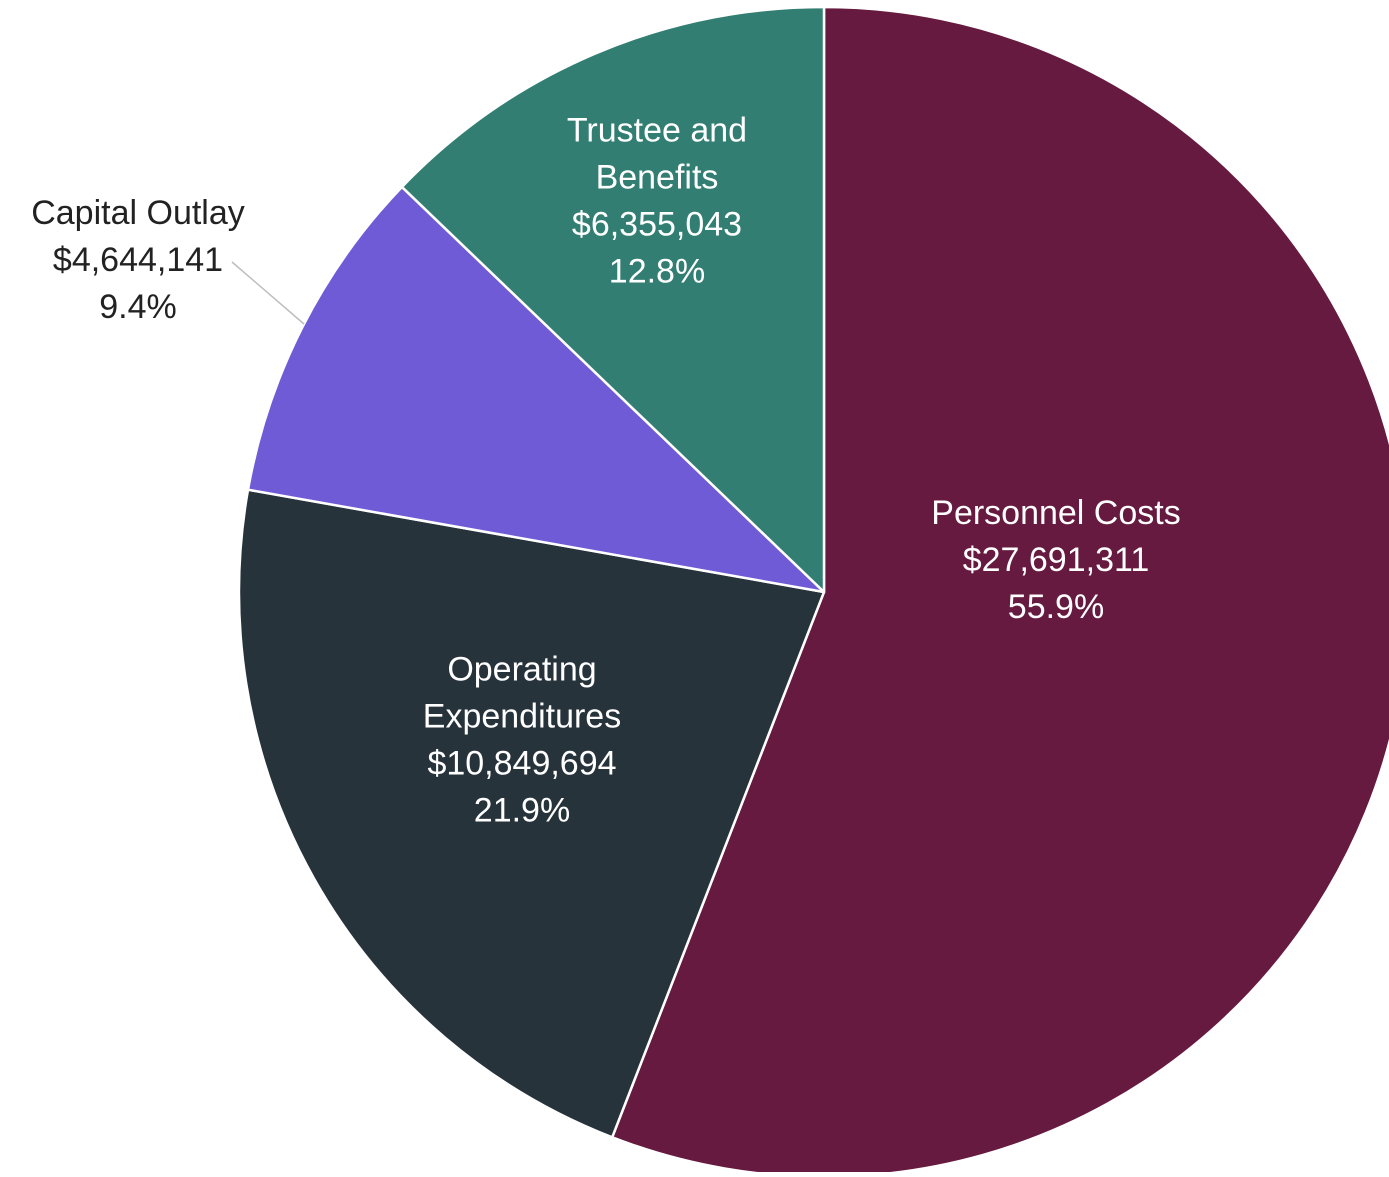 This screenshot has height=1177, width=1389. Describe the element at coordinates (268, 293) in the screenshot. I see `leader-line` at that location.